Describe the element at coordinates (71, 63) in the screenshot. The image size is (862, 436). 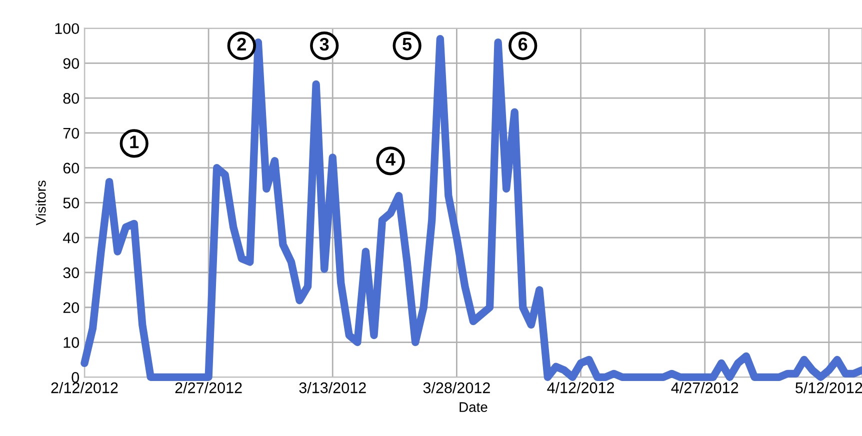
I see `y-tick-label: 90` at that location.